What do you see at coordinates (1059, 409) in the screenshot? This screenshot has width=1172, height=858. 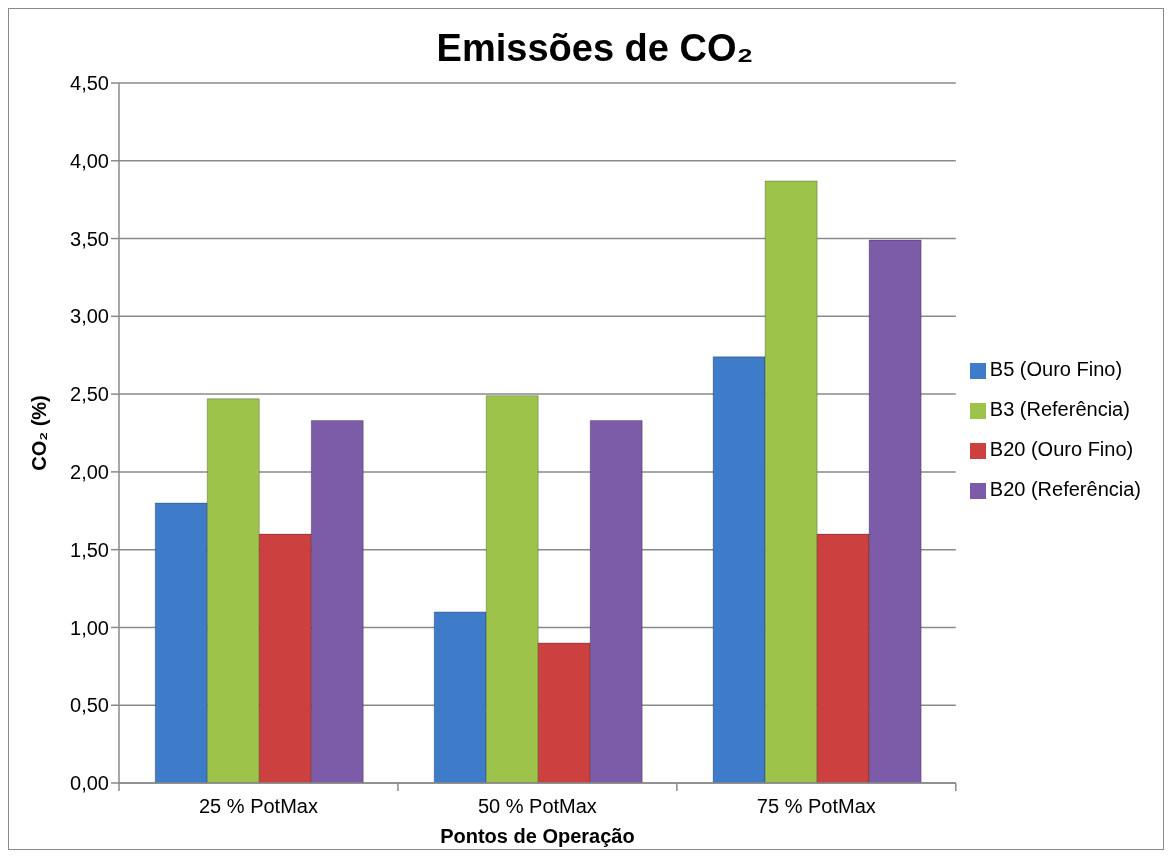 I see `legend-label: B3 (Referência)` at bounding box center [1059, 409].